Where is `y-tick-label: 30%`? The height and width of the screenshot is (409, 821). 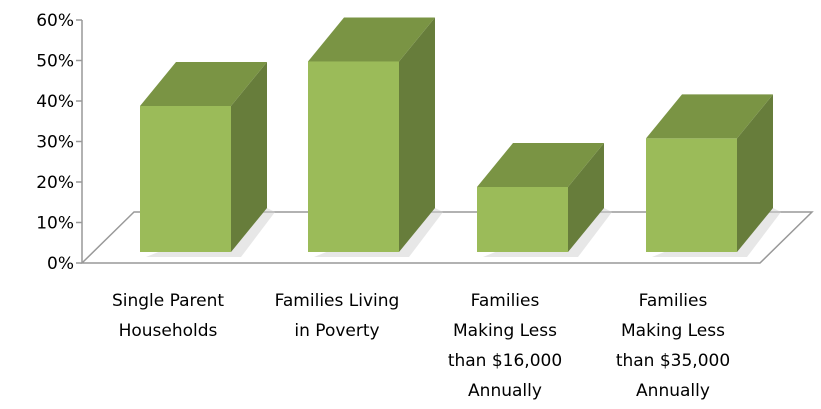
y-tick-label: 30% is located at coordinates (55, 143).